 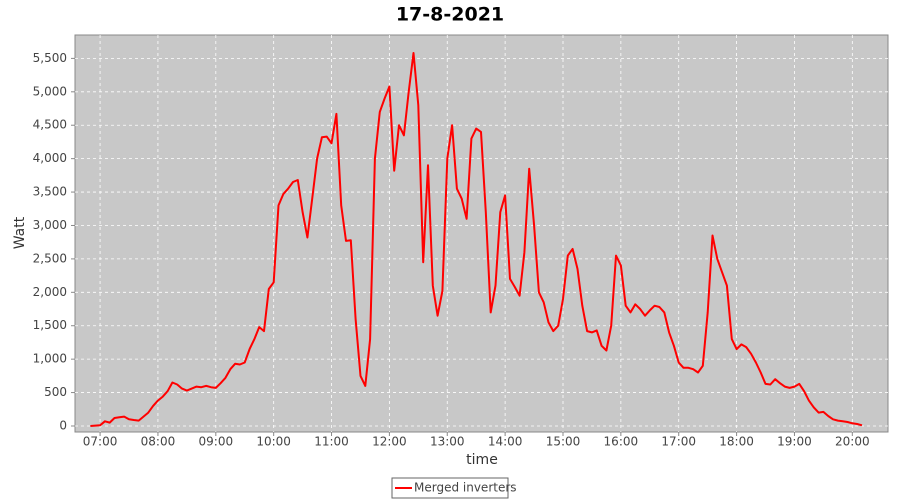 I want to click on x-tick-label: 09:00, so click(x=216, y=442).